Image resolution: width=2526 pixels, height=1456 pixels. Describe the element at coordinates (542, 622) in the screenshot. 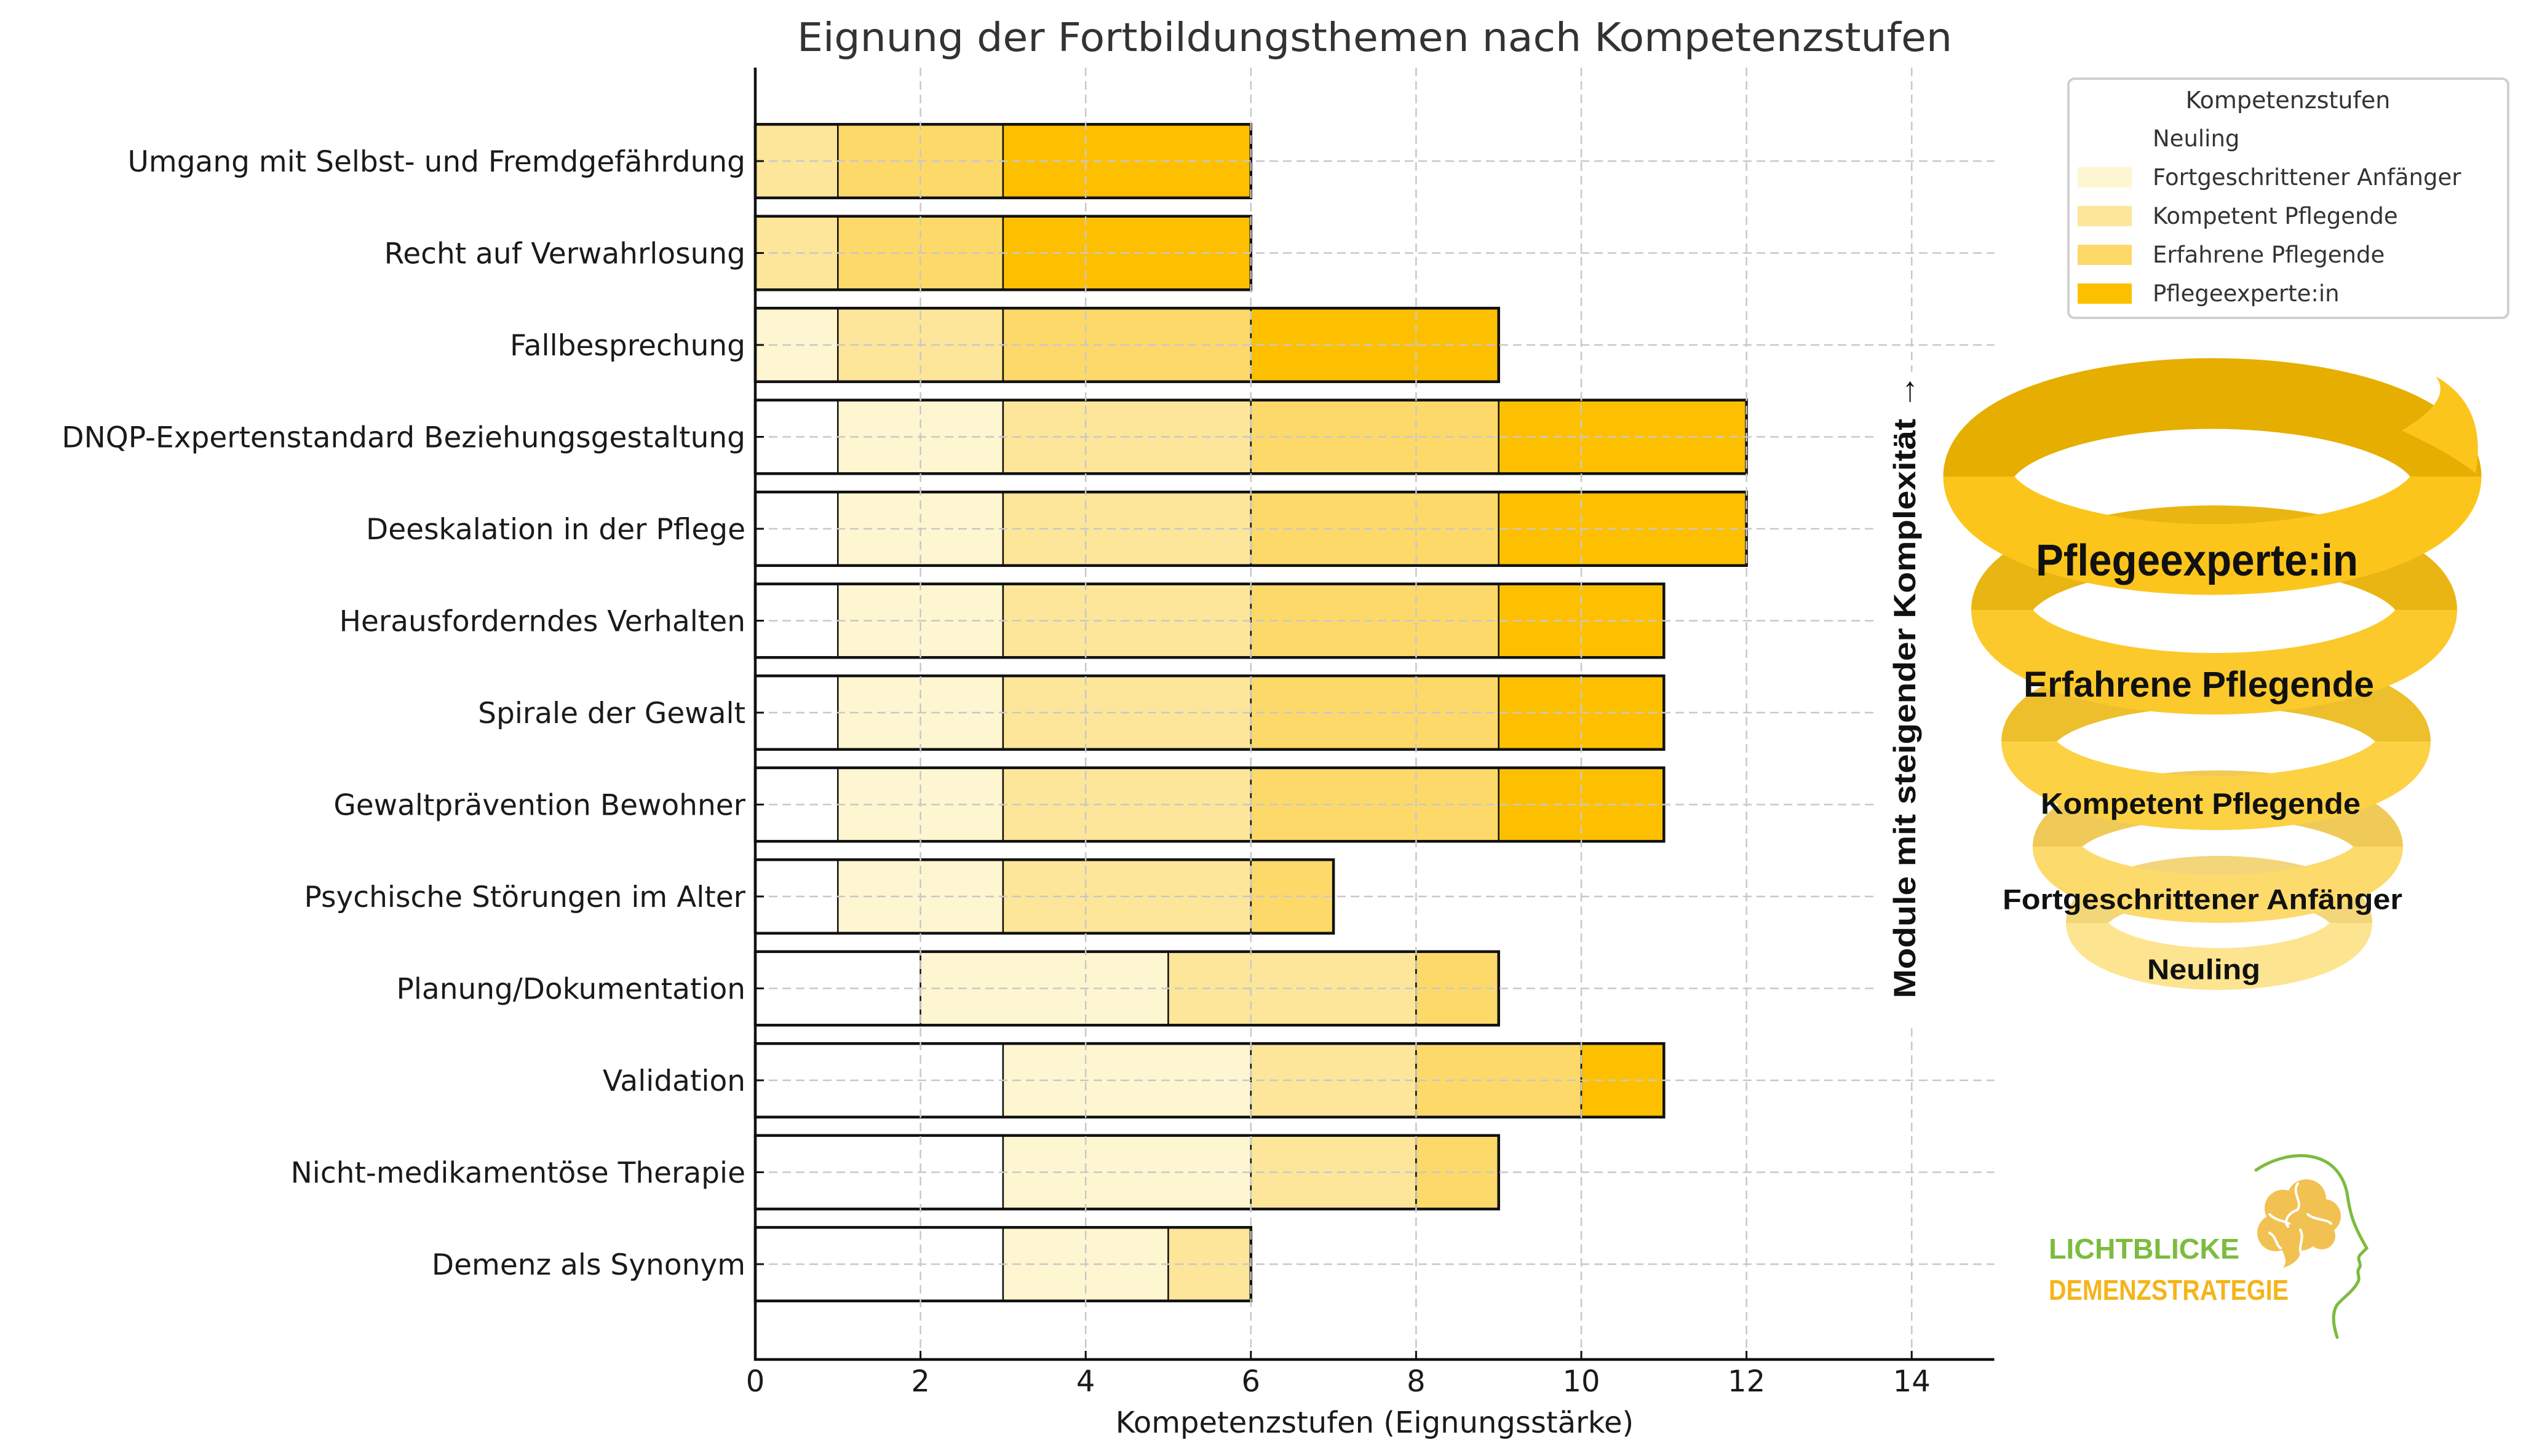

I see `y-tick-label: Herausforderndes Verhalten` at that location.